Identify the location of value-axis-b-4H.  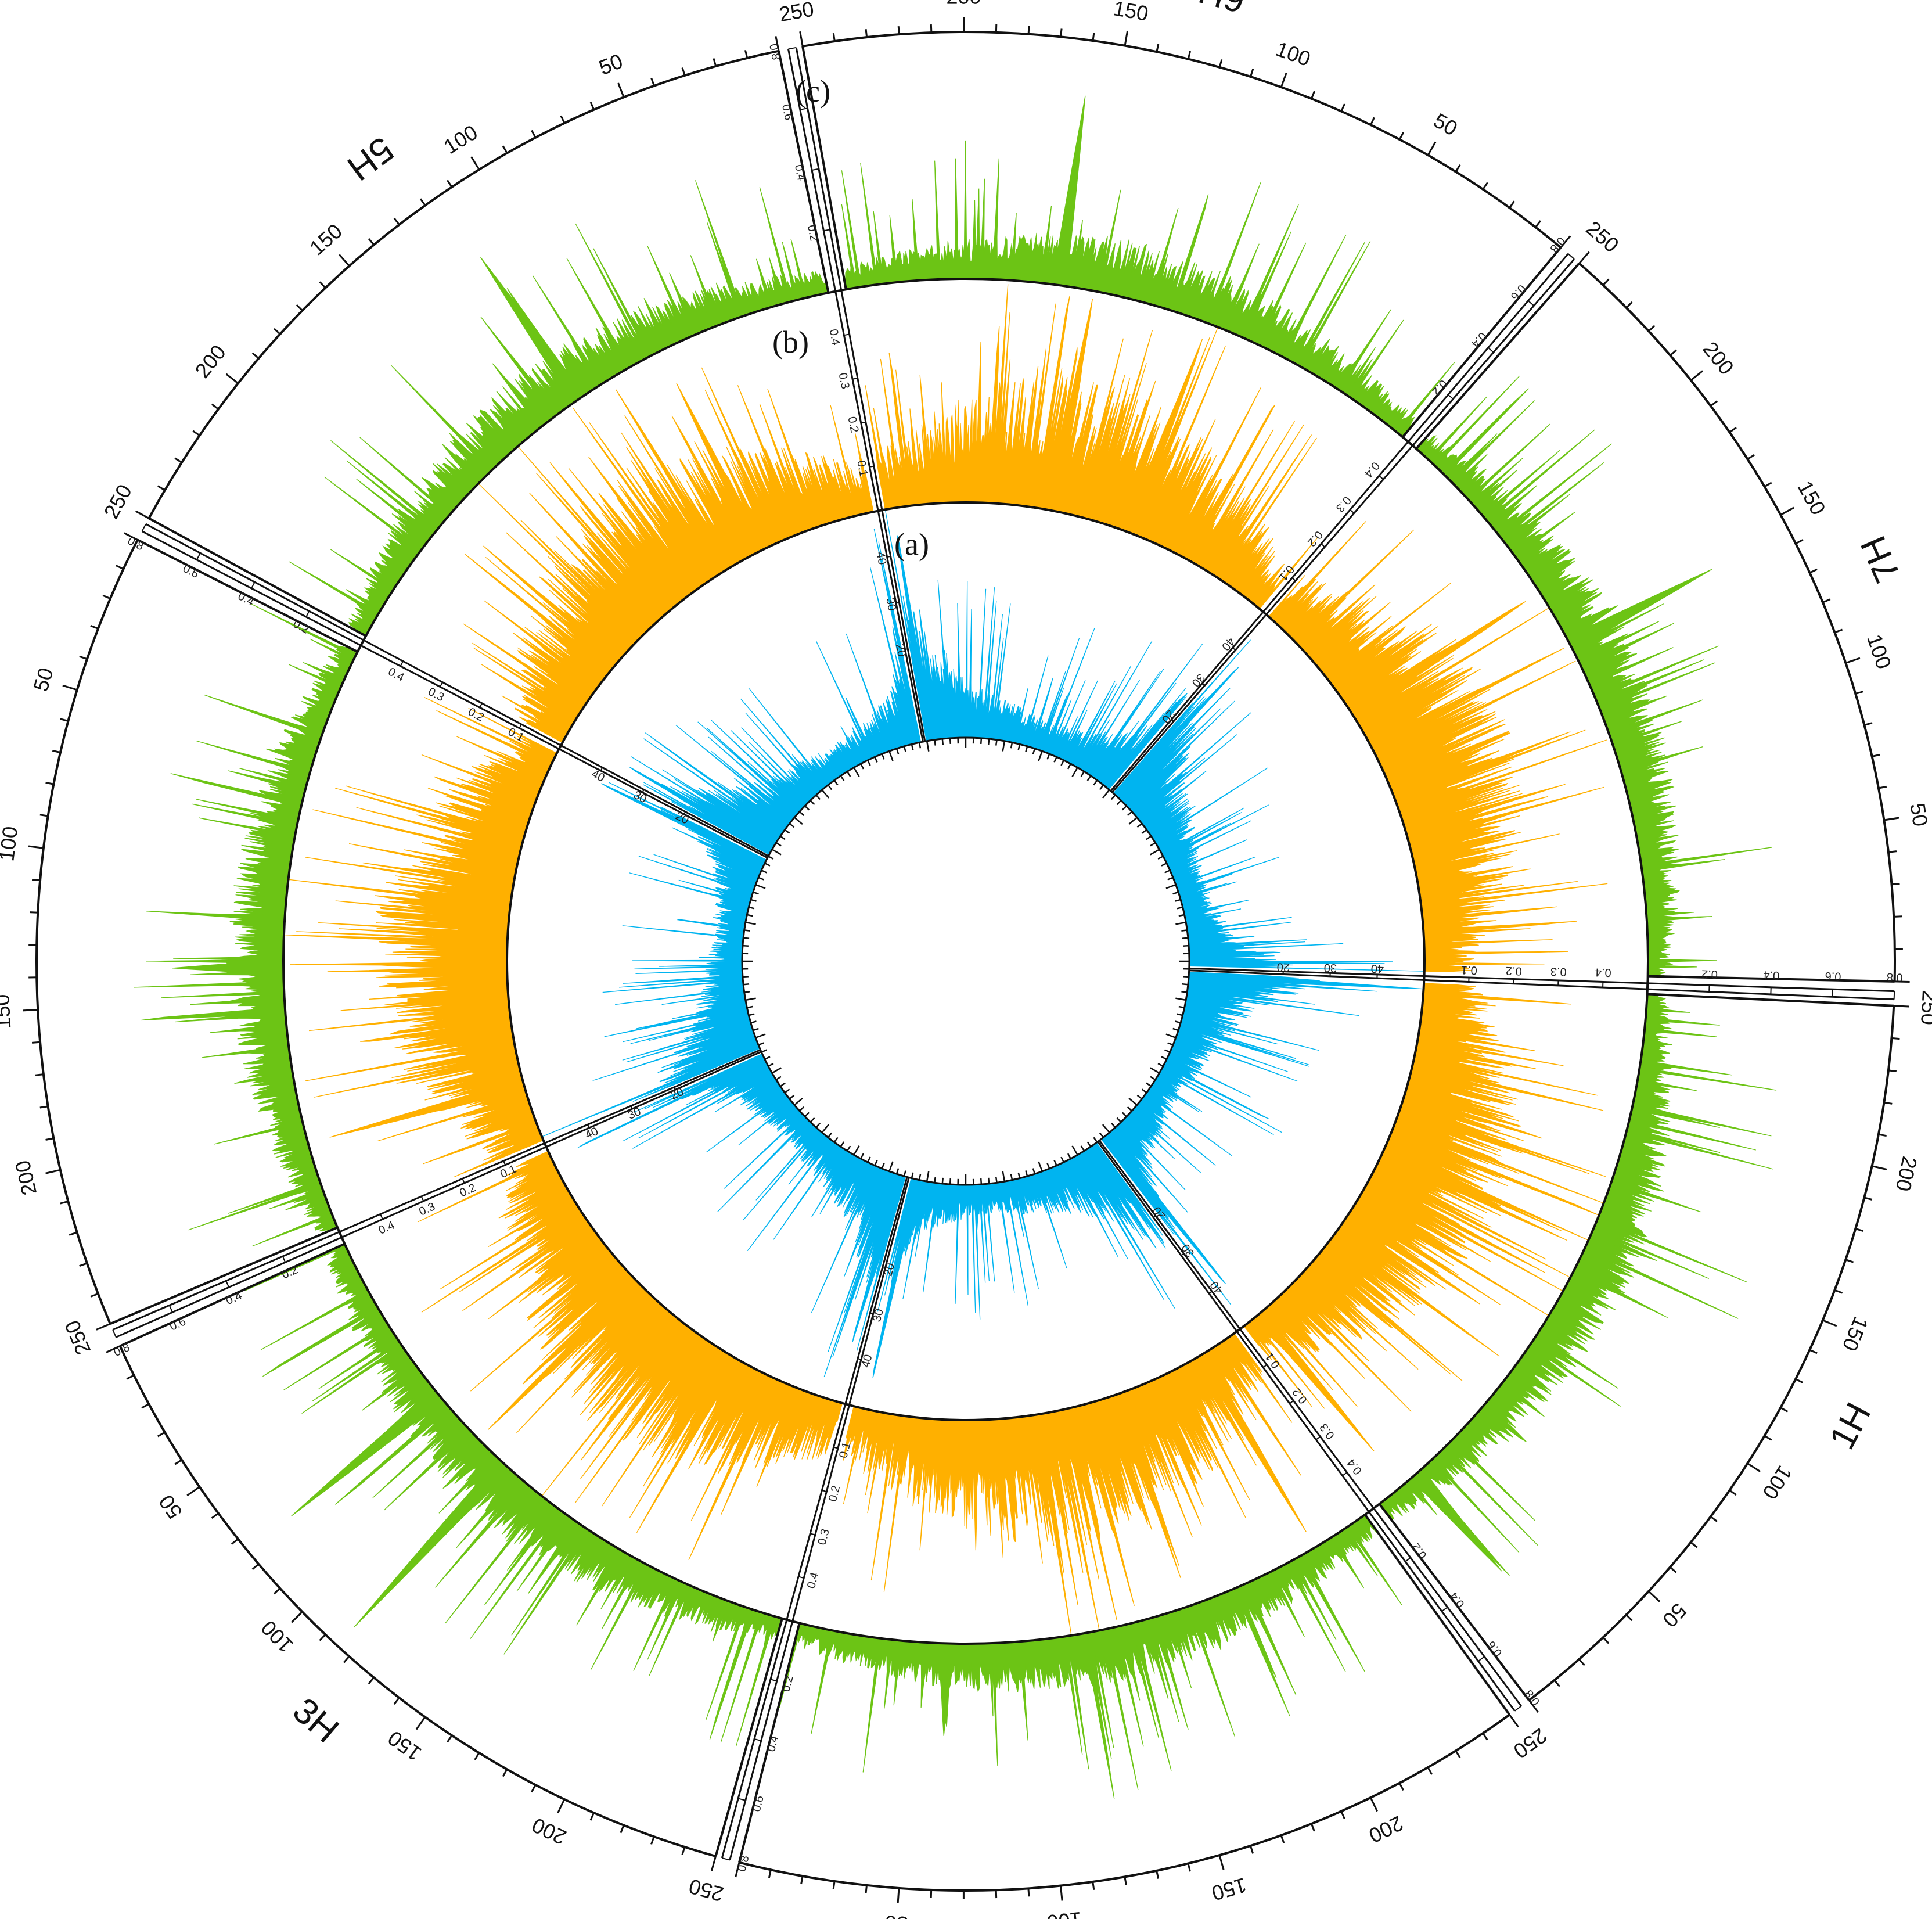
(460, 697).